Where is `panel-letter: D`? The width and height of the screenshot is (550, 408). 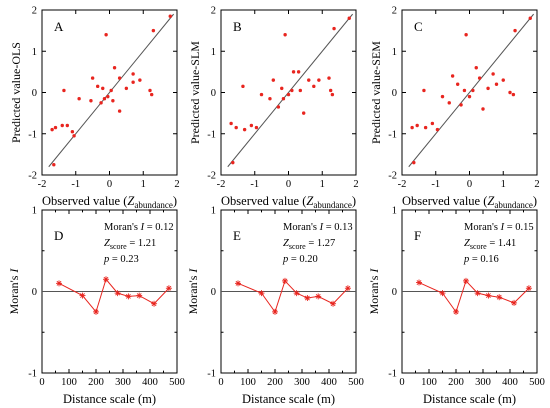
panel-letter: D is located at coordinates (58, 235).